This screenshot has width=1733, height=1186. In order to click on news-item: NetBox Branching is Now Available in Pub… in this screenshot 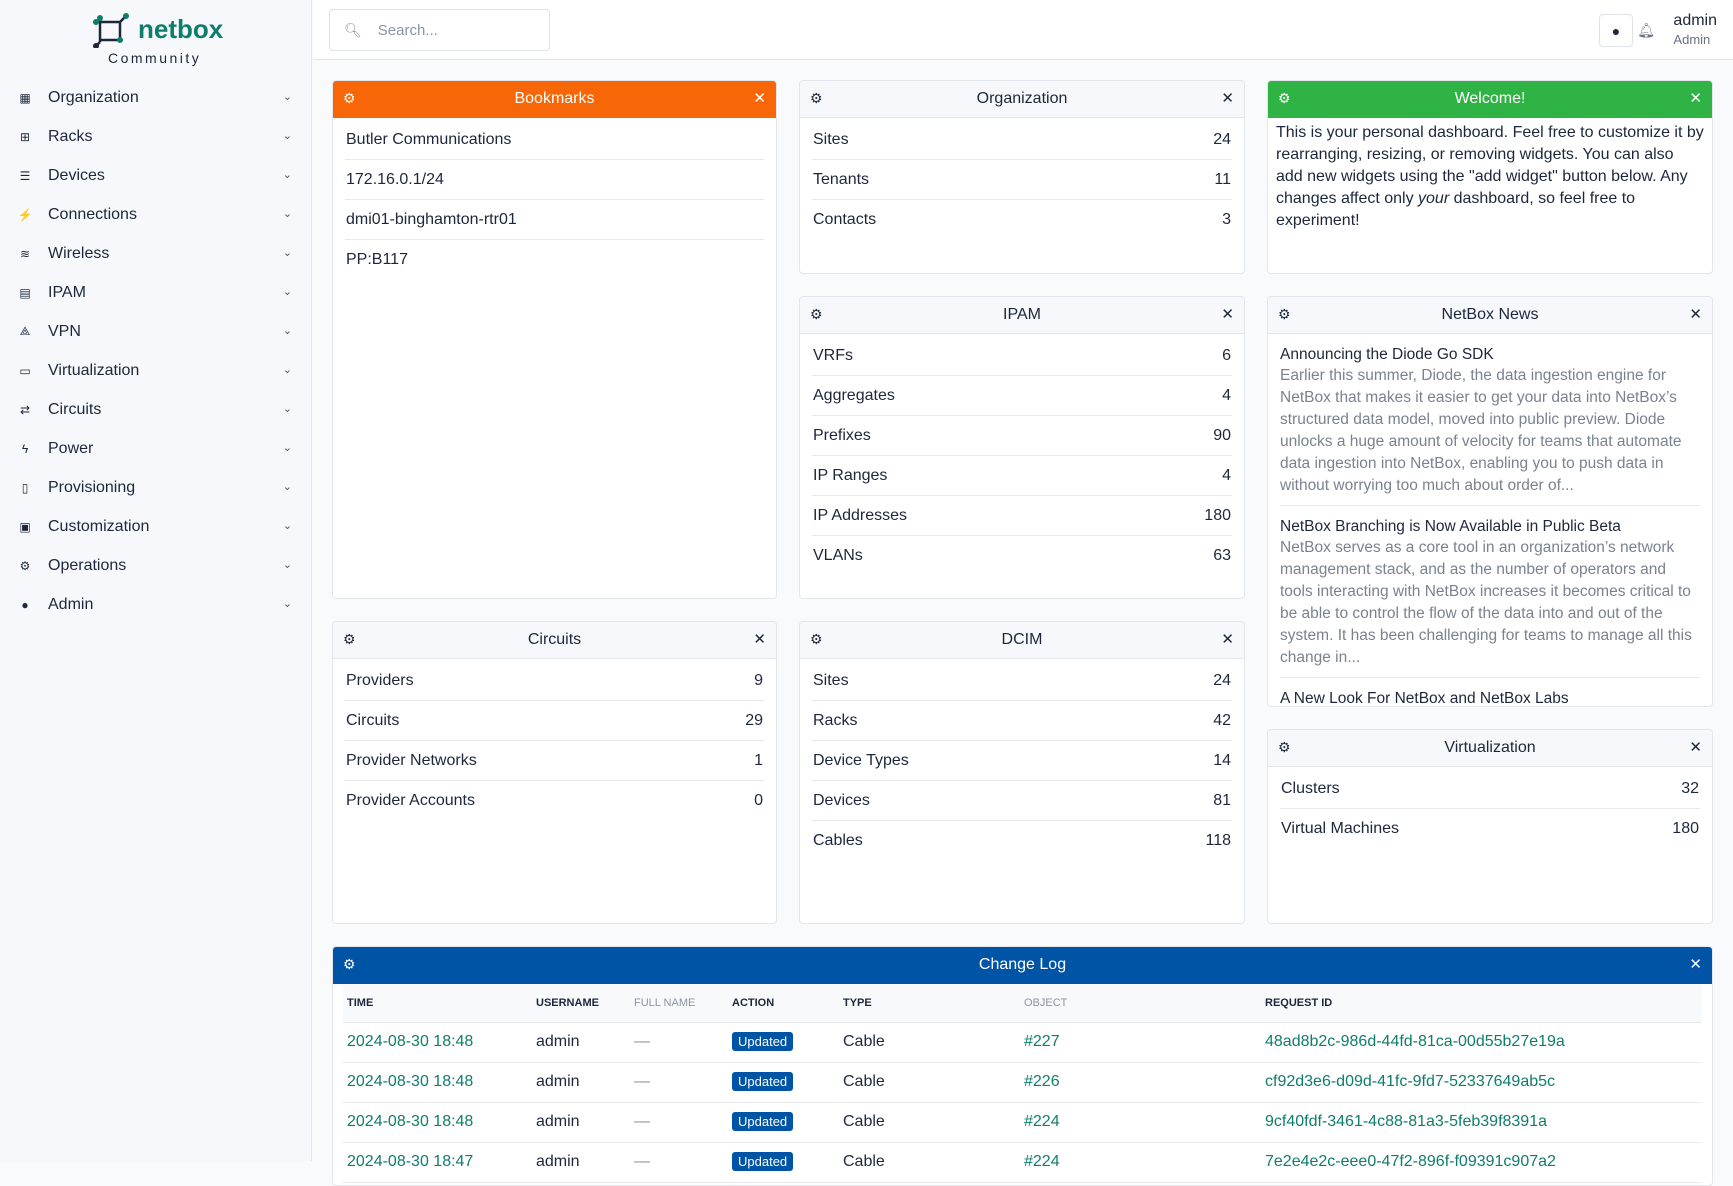, I will do `click(1490, 595)`.